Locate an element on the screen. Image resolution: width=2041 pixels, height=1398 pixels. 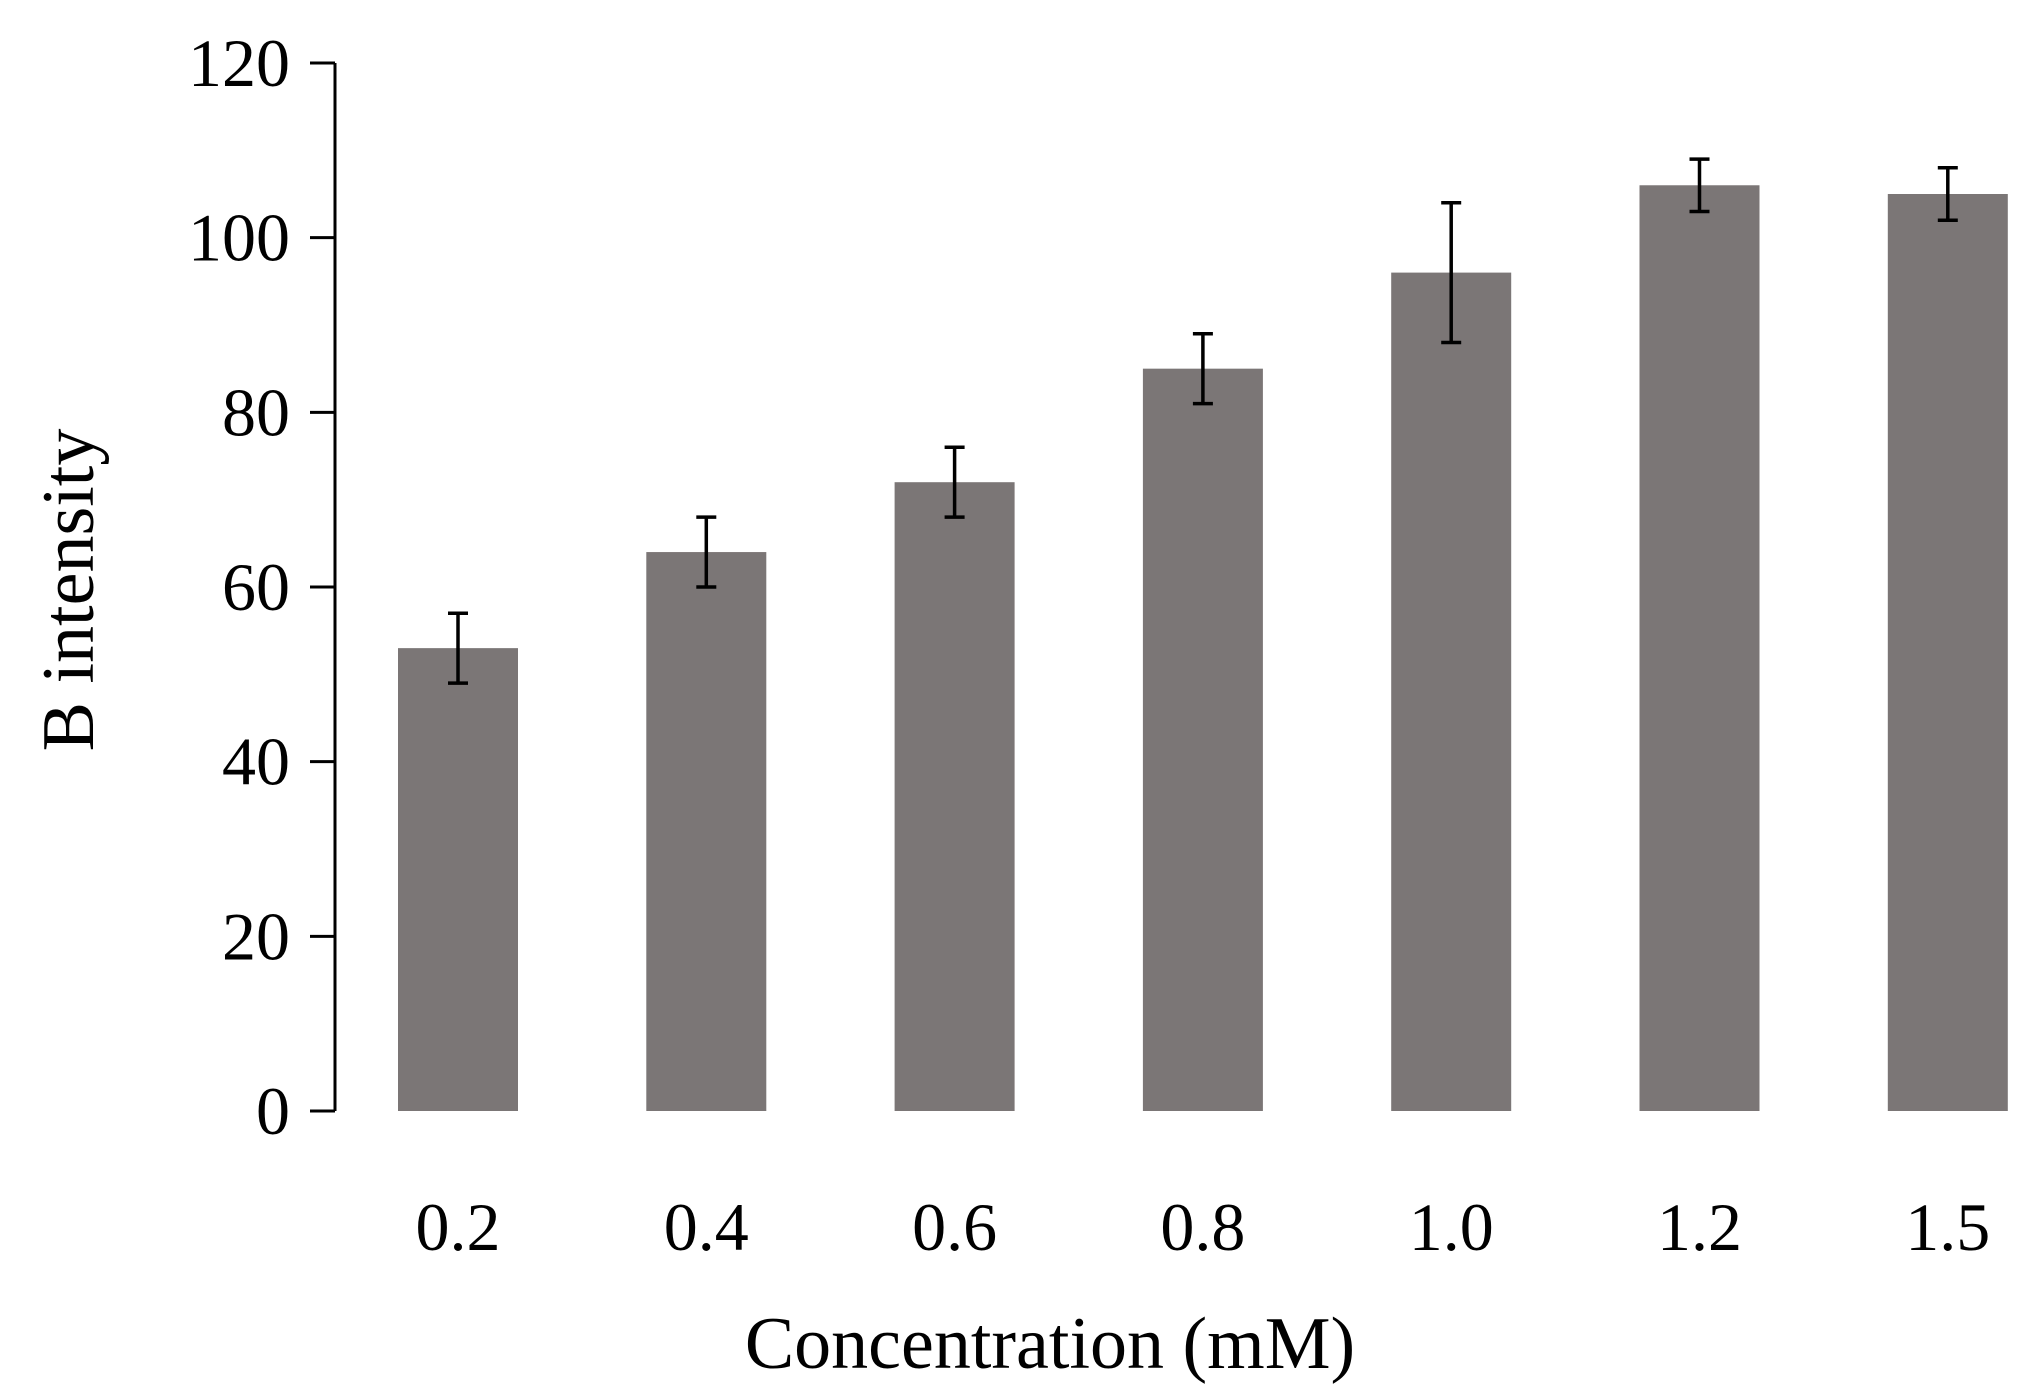
x-tick-label: 1.2 is located at coordinates (1699, 1227).